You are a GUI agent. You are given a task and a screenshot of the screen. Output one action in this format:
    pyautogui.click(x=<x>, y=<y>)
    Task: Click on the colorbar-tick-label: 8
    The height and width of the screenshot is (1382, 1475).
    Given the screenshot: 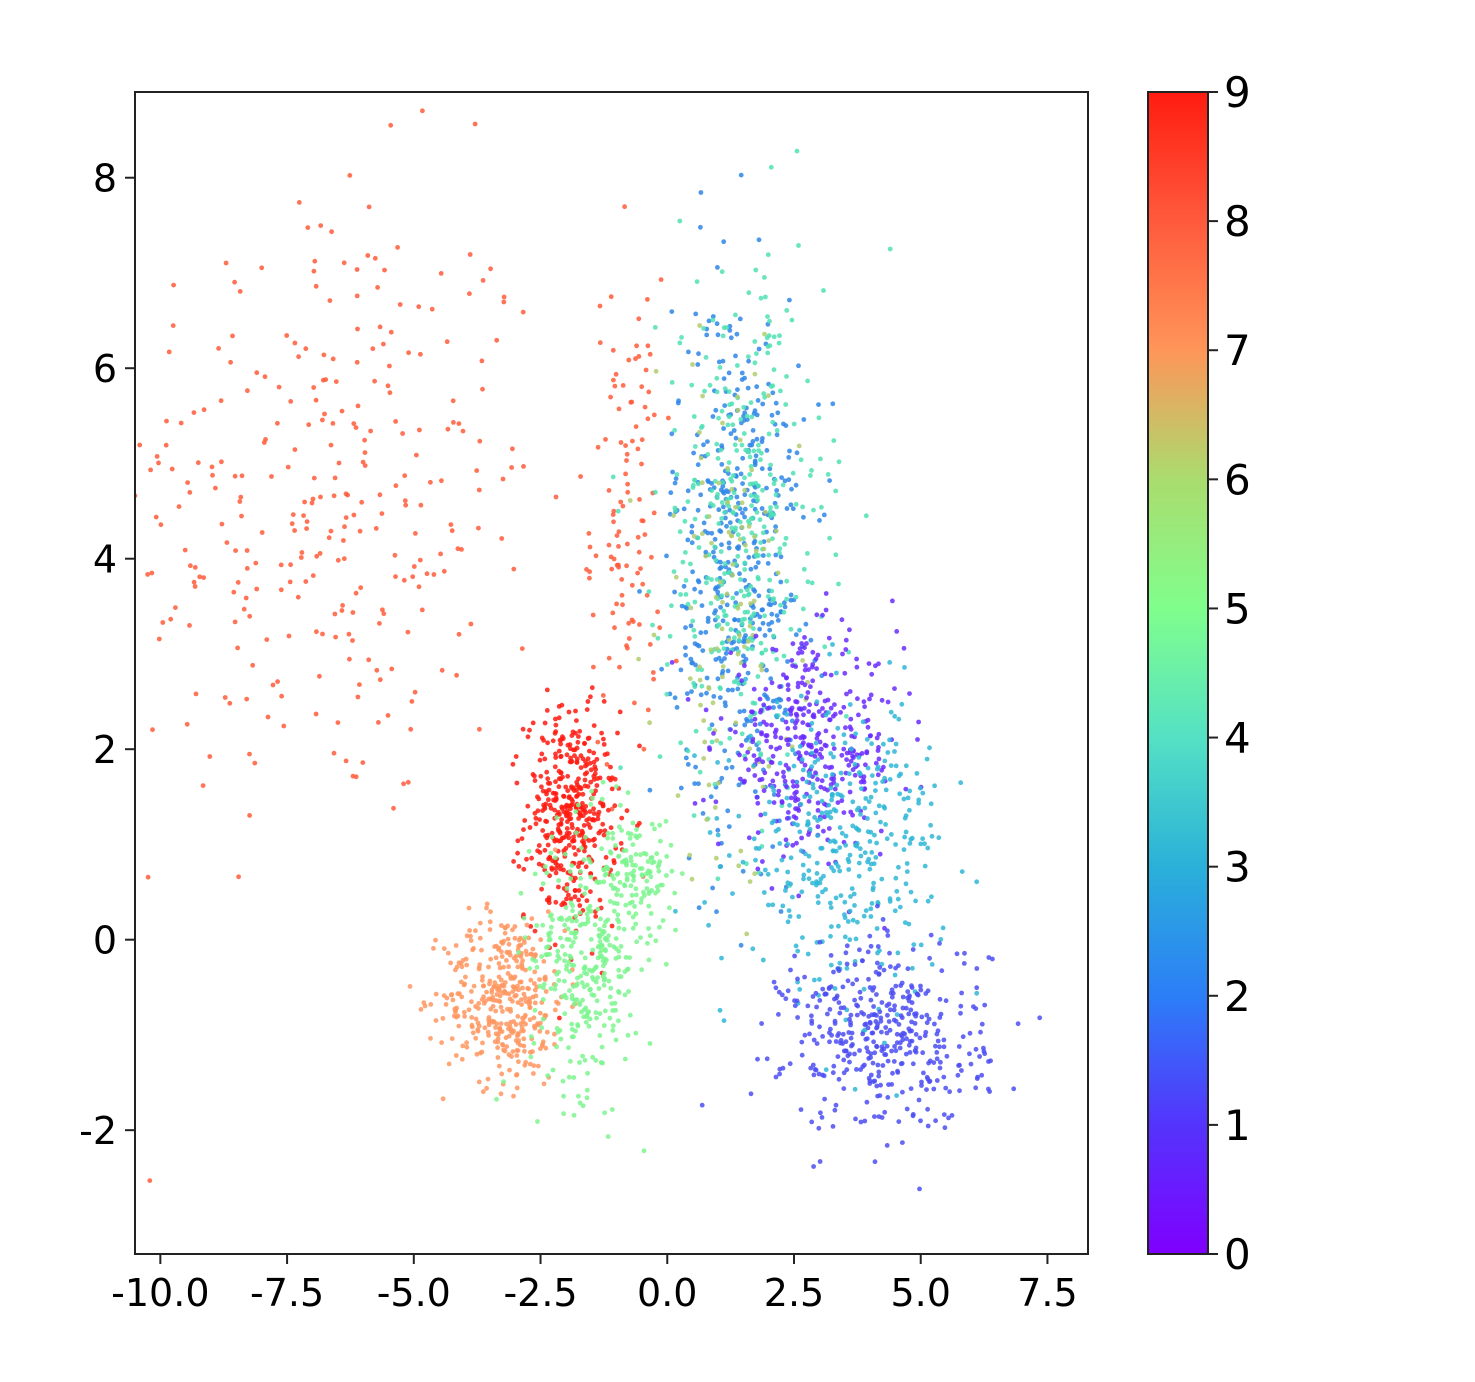 What is the action you would take?
    pyautogui.click(x=1237, y=221)
    